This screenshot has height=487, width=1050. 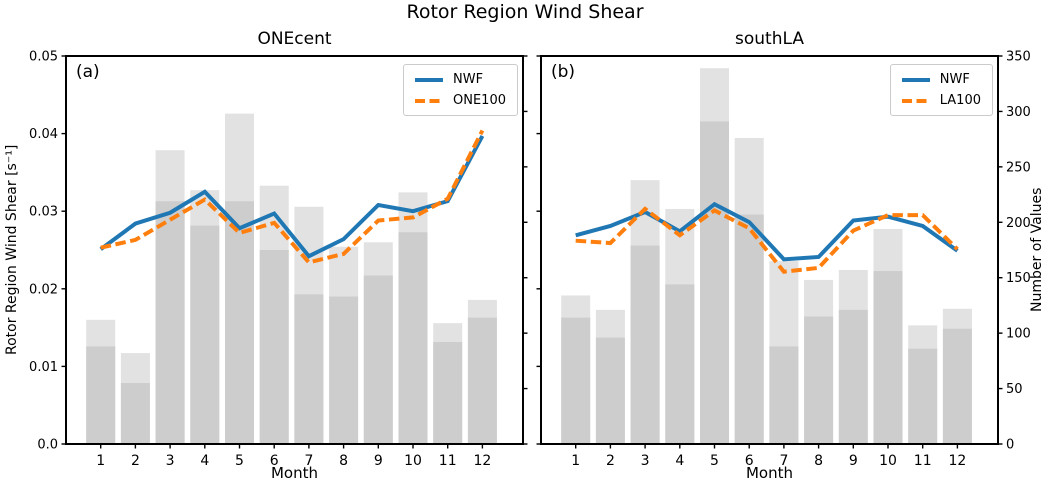 I want to click on legend-entry-la100: LA100, so click(x=941, y=100).